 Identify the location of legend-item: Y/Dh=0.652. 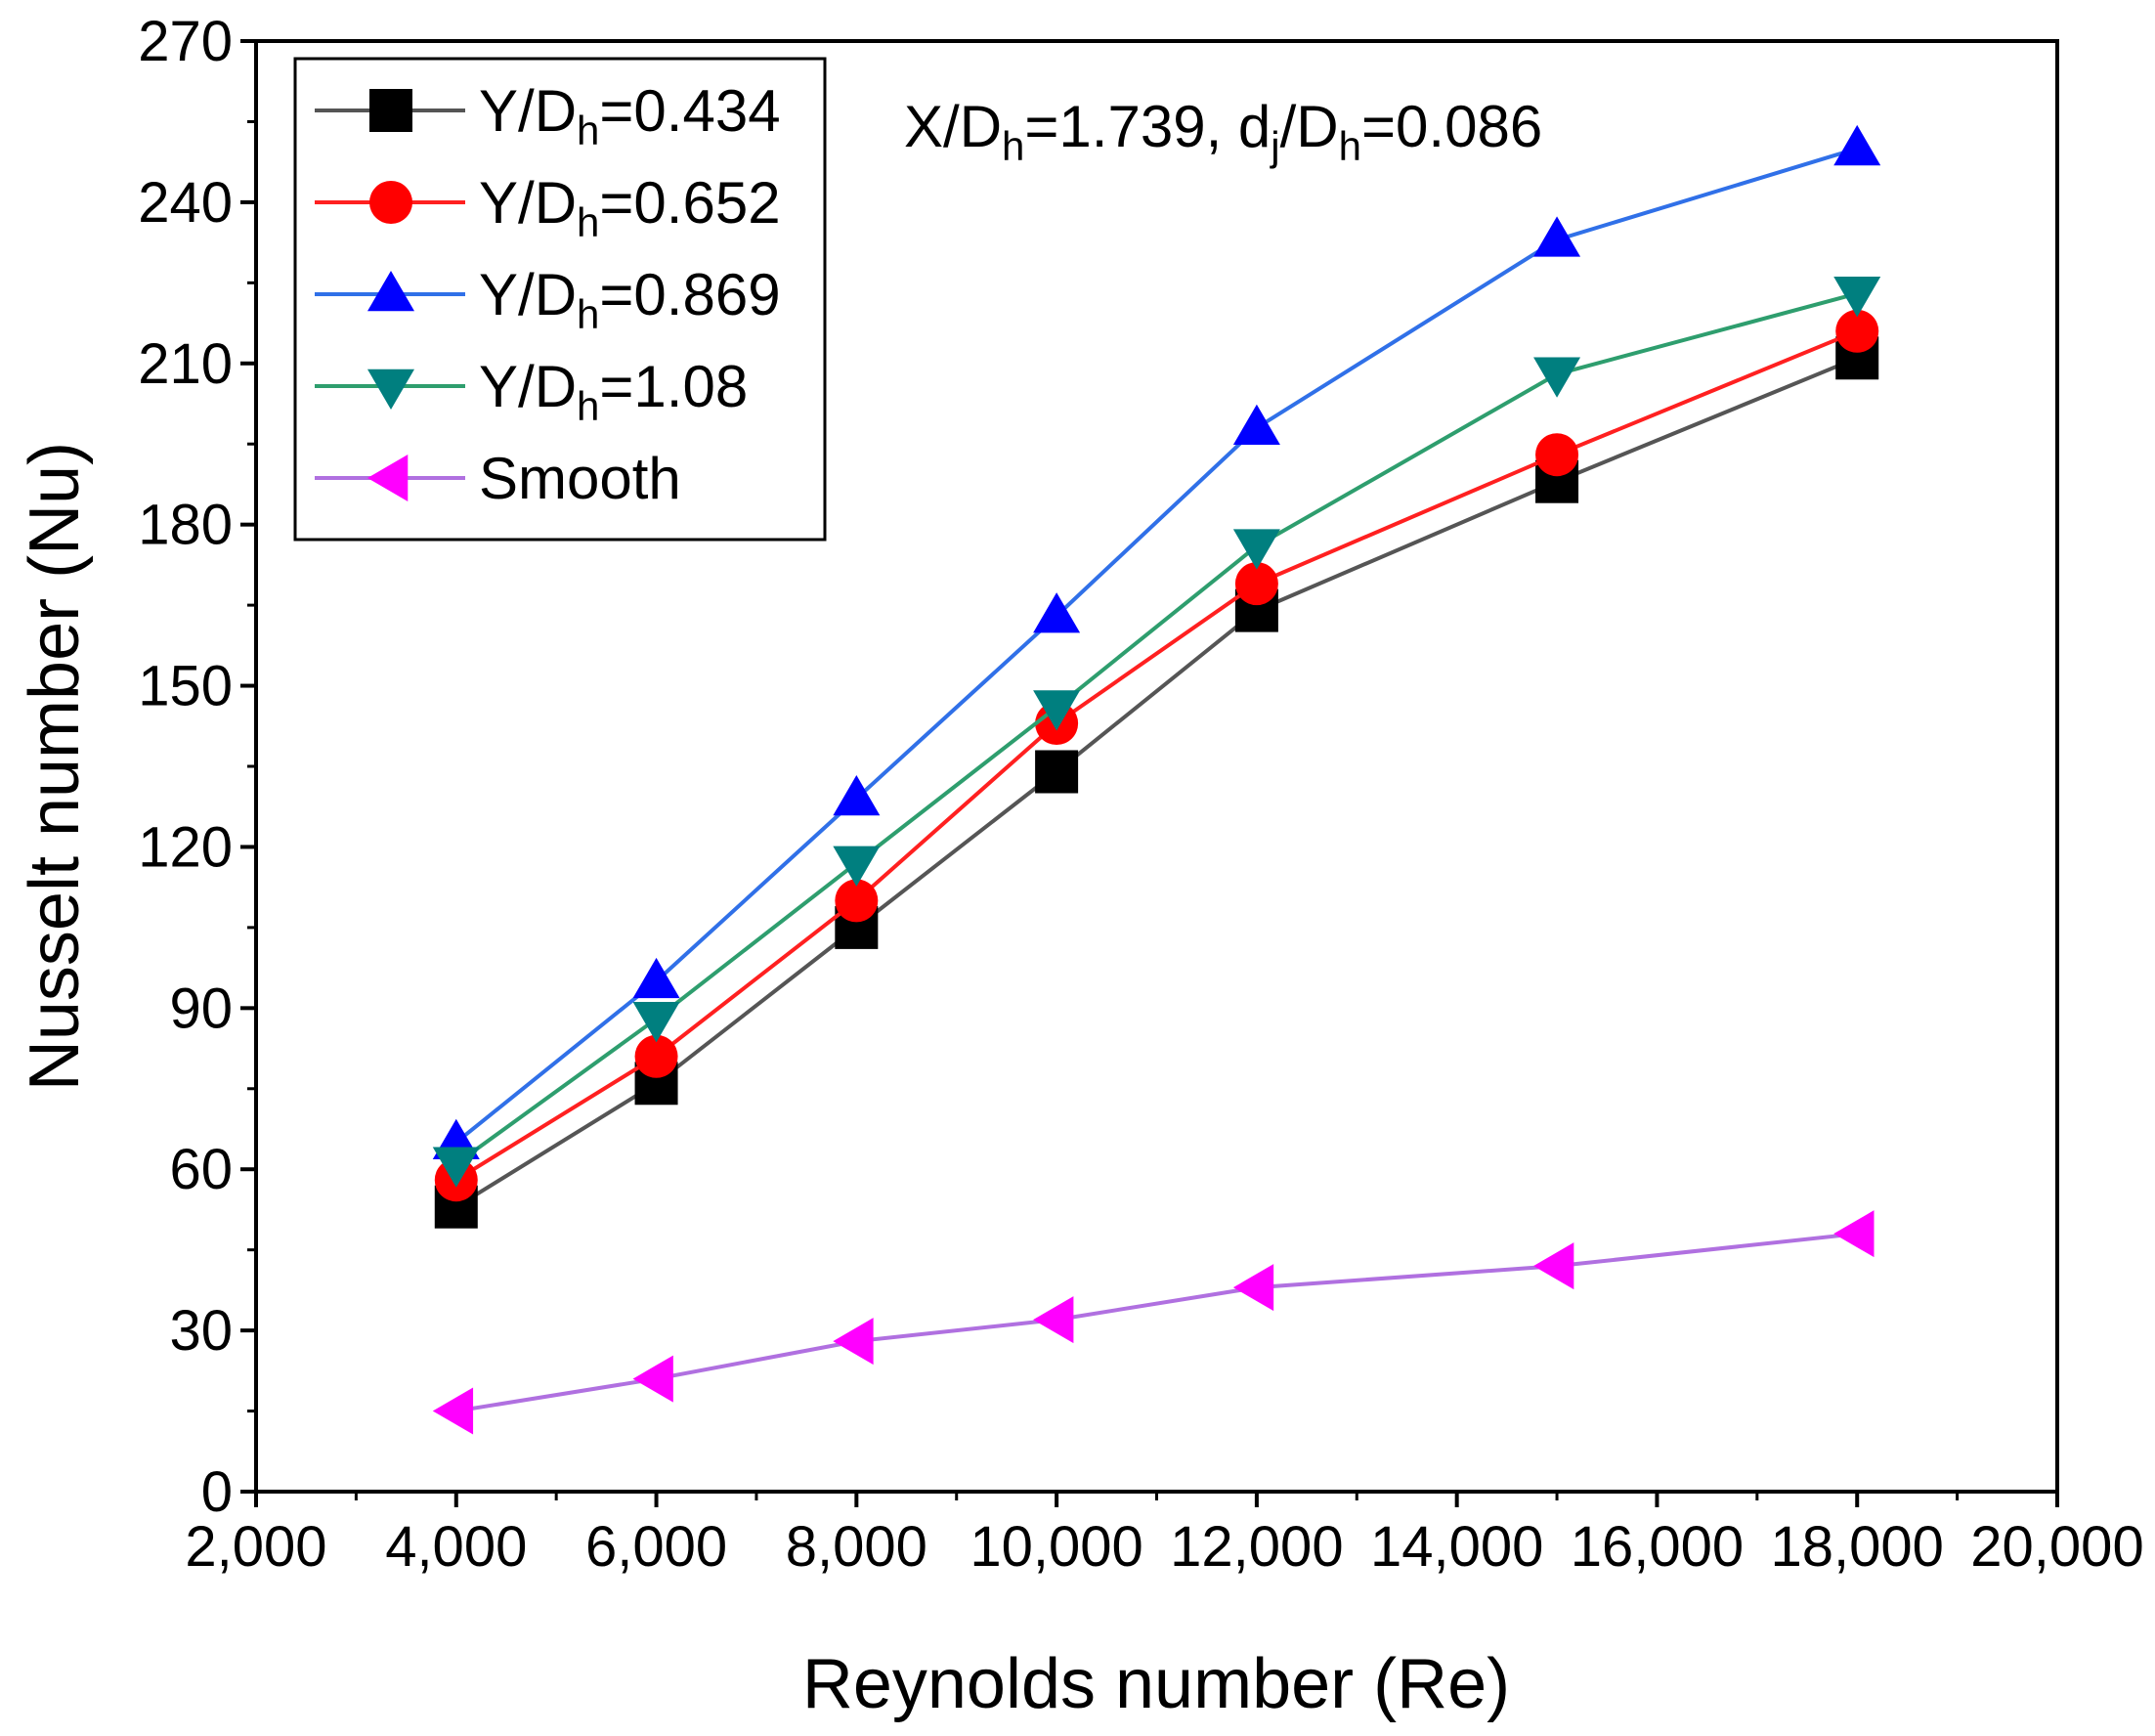
(548, 207).